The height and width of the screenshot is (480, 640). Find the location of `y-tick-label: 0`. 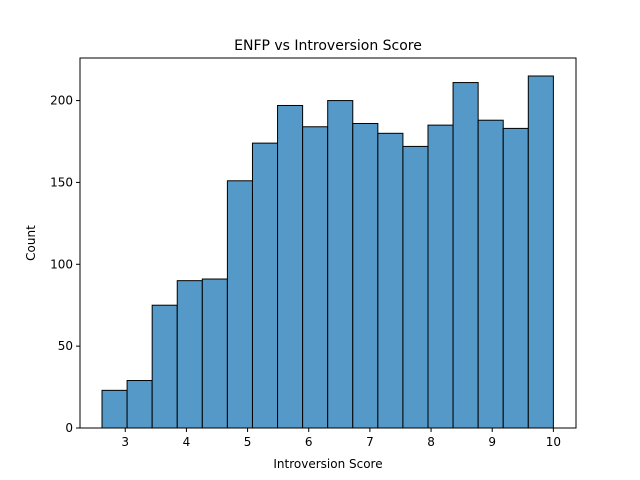

y-tick-label: 0 is located at coordinates (69, 428).